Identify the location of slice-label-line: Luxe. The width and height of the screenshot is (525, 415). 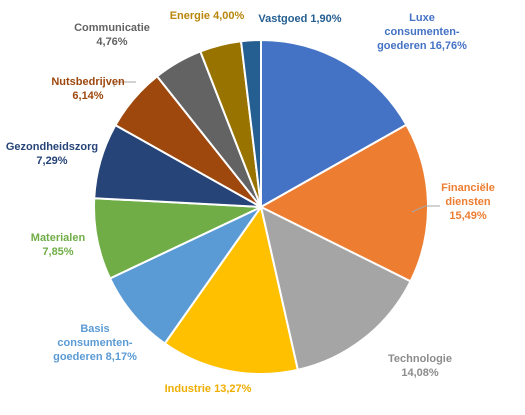
(422, 18).